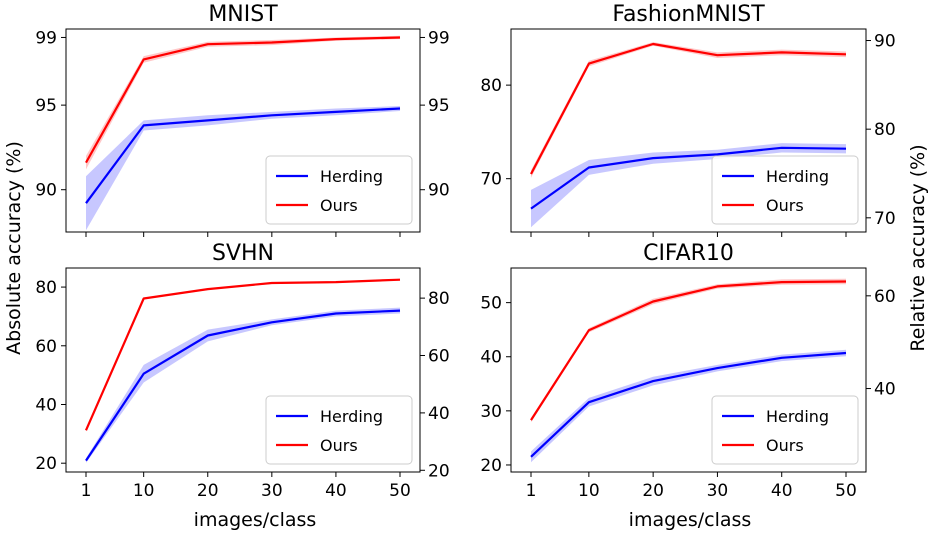 The image size is (938, 533). Describe the element at coordinates (491, 304) in the screenshot. I see `y-tick-label: 50` at that location.